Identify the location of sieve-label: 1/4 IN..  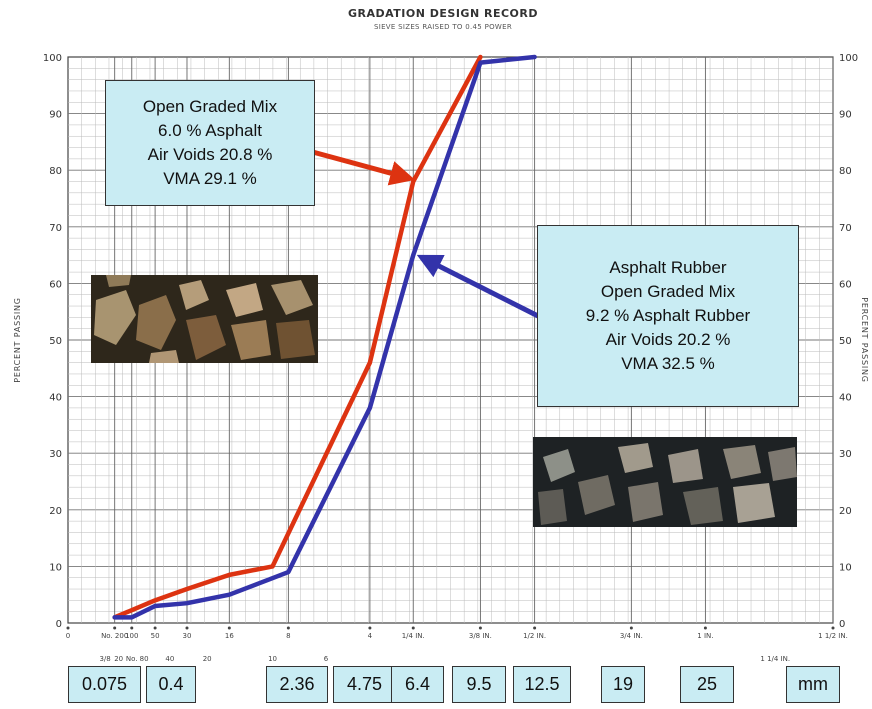
(413, 636).